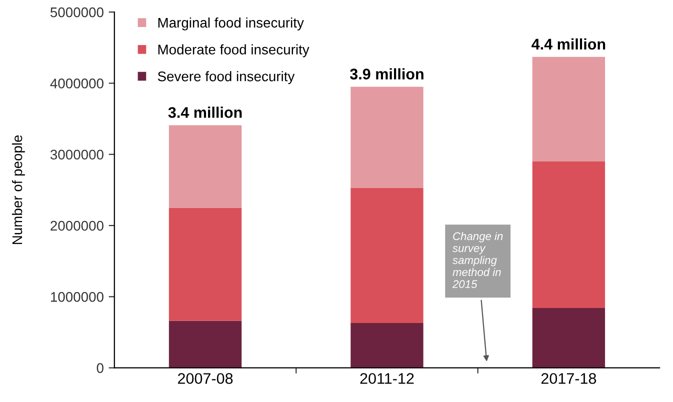 This screenshot has width=673, height=402. What do you see at coordinates (568, 378) in the screenshot?
I see `x-tick-label: 2017-18` at bounding box center [568, 378].